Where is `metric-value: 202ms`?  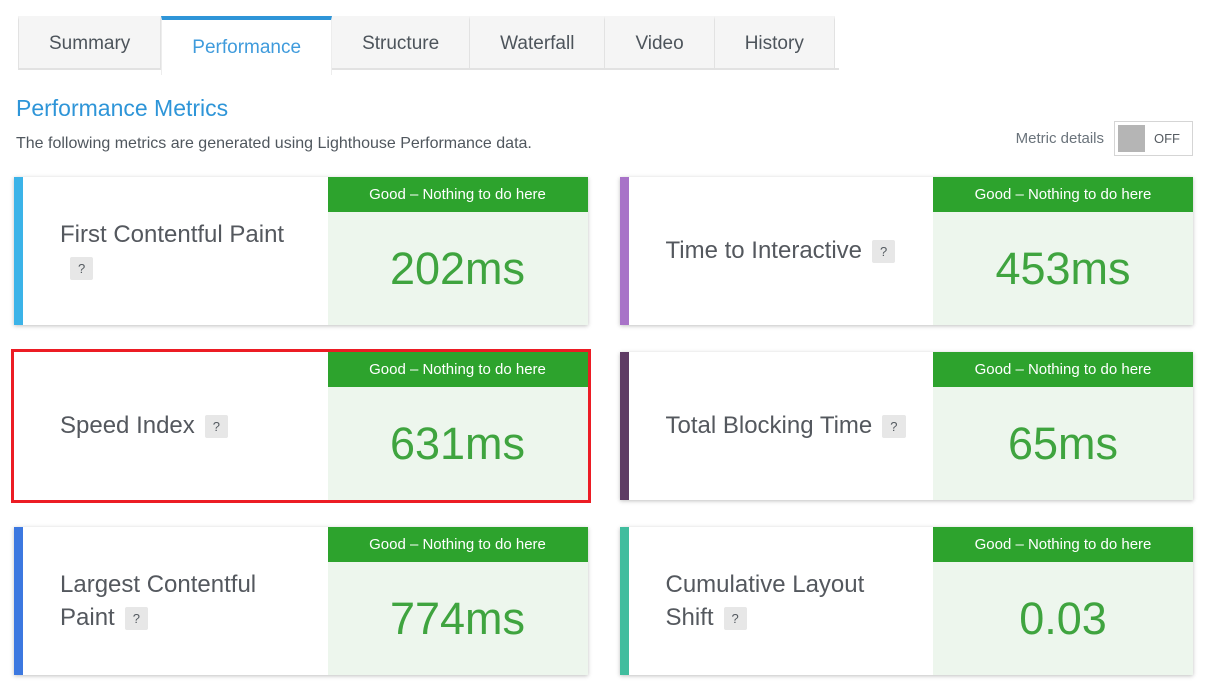
metric-value: 202ms is located at coordinates (457, 268).